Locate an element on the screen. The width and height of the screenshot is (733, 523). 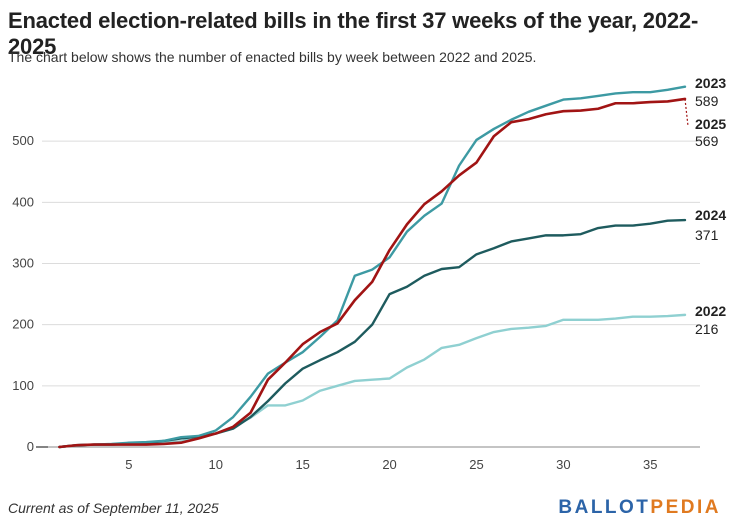
end-label-year-2024: 2024 is located at coordinates (710, 215).